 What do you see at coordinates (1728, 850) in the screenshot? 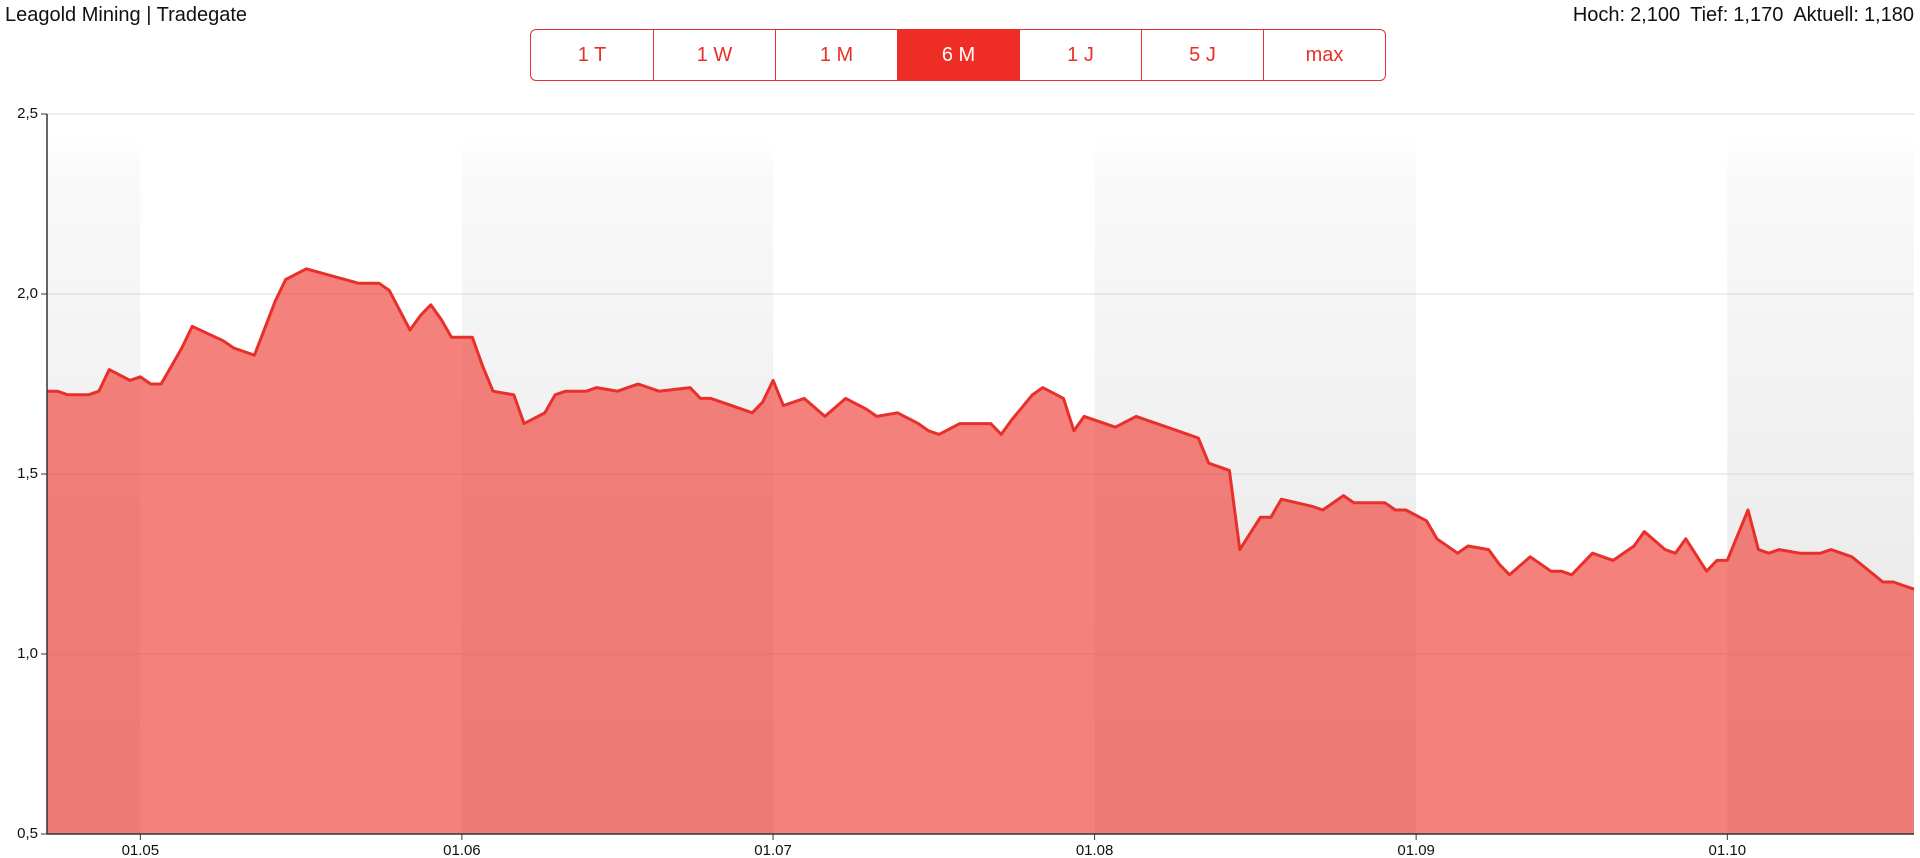
I see `x-tick-label: 01.10` at bounding box center [1728, 850].